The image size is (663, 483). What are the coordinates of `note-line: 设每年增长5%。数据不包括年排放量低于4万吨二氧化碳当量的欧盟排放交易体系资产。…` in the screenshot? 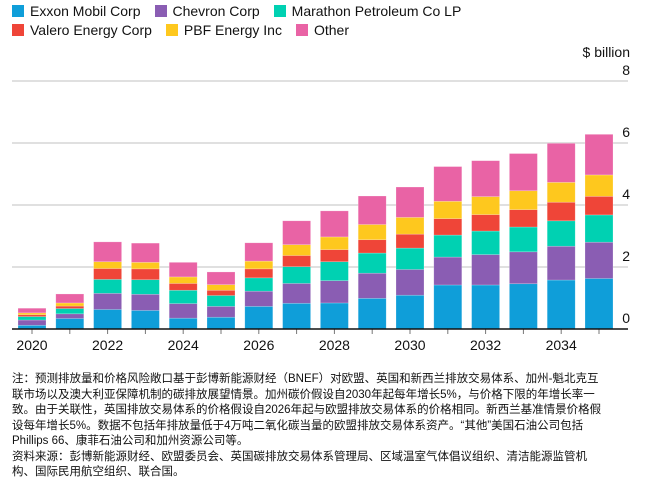 It's located at (298, 425).